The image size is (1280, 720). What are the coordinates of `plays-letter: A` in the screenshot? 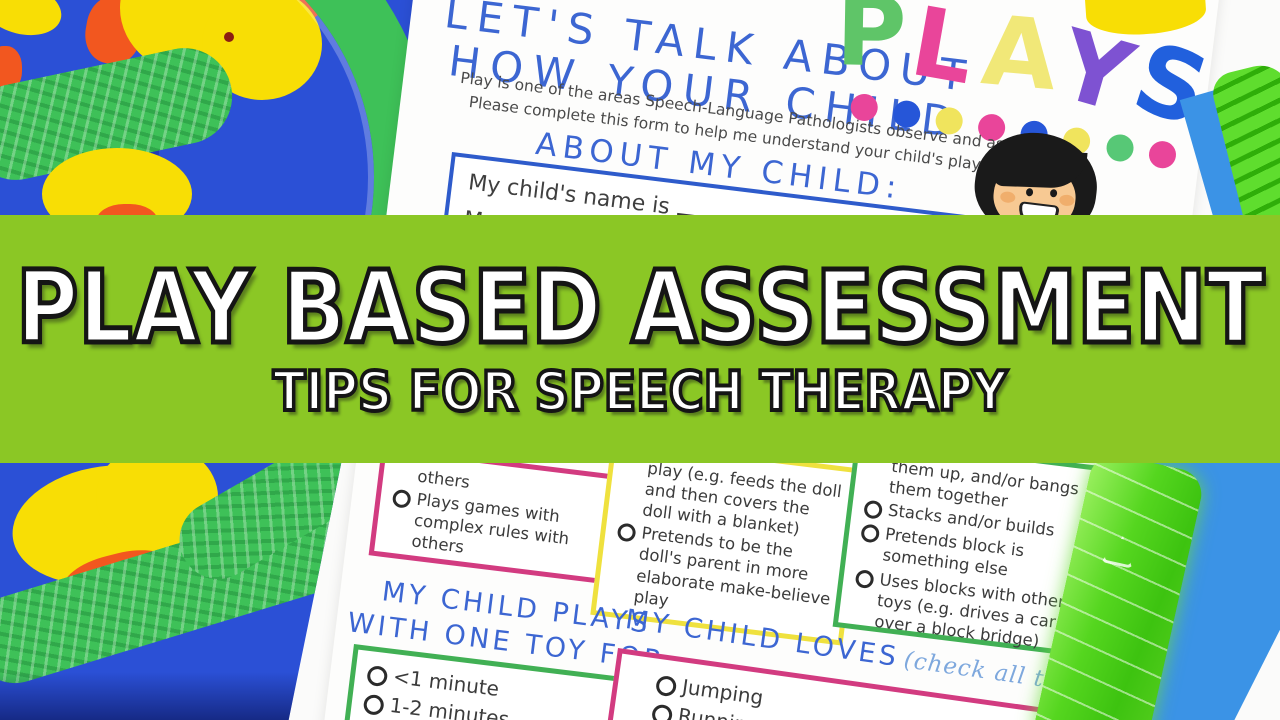 It's located at (1019, 56).